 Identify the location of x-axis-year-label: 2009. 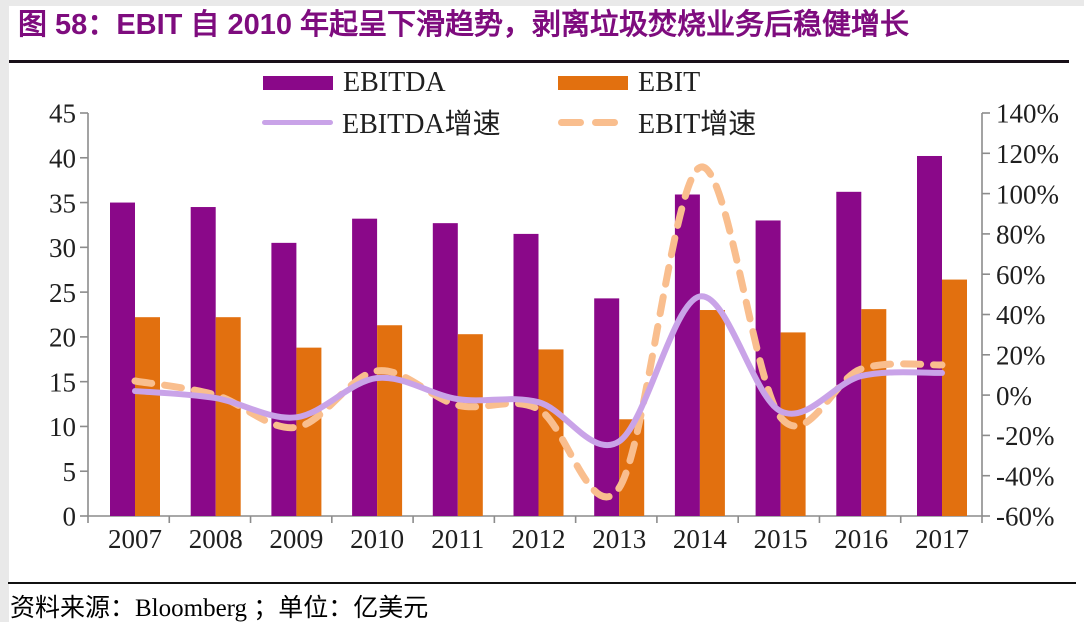
(296, 539).